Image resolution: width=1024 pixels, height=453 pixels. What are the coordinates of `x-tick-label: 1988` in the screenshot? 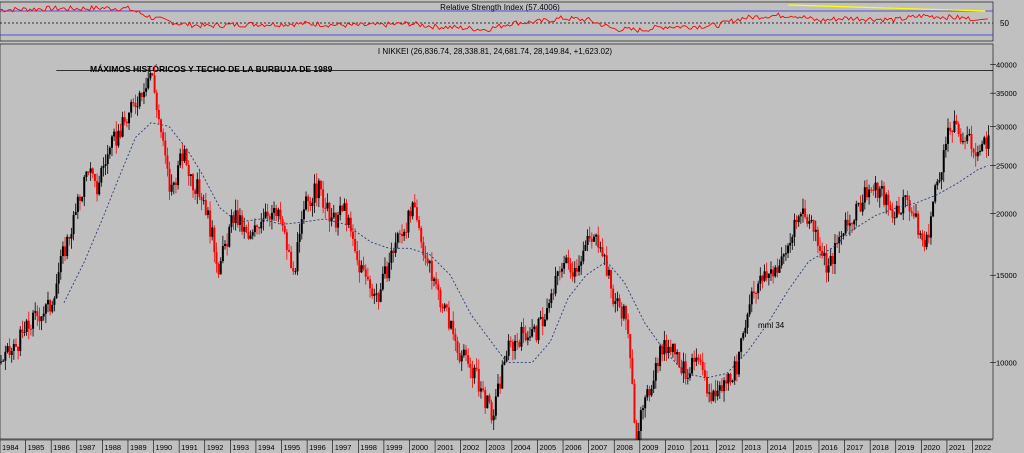 It's located at (112, 447).